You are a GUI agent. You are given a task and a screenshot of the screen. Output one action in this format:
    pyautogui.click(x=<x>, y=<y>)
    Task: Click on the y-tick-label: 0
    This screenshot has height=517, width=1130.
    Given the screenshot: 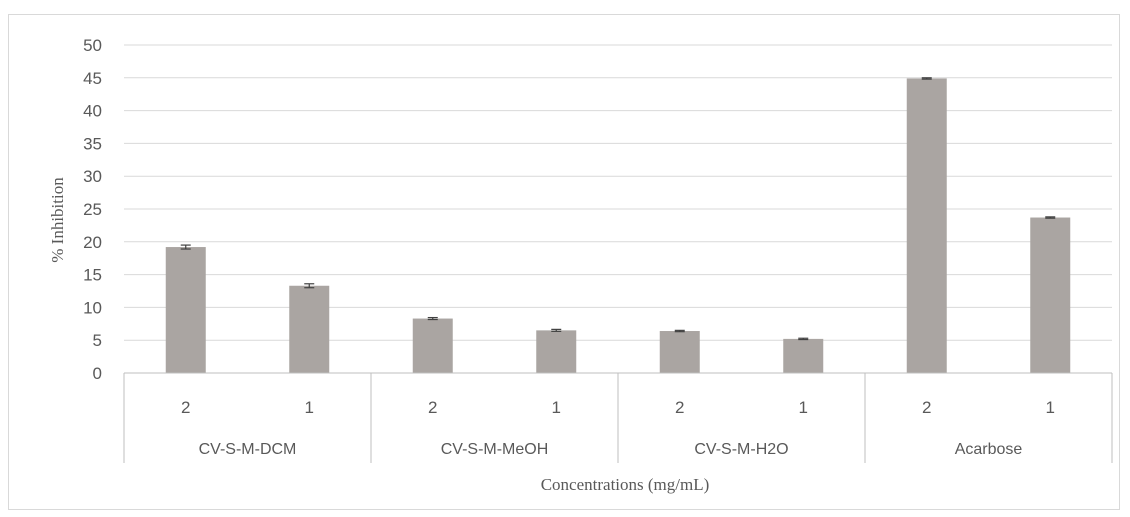 What is the action you would take?
    pyautogui.click(x=97, y=373)
    